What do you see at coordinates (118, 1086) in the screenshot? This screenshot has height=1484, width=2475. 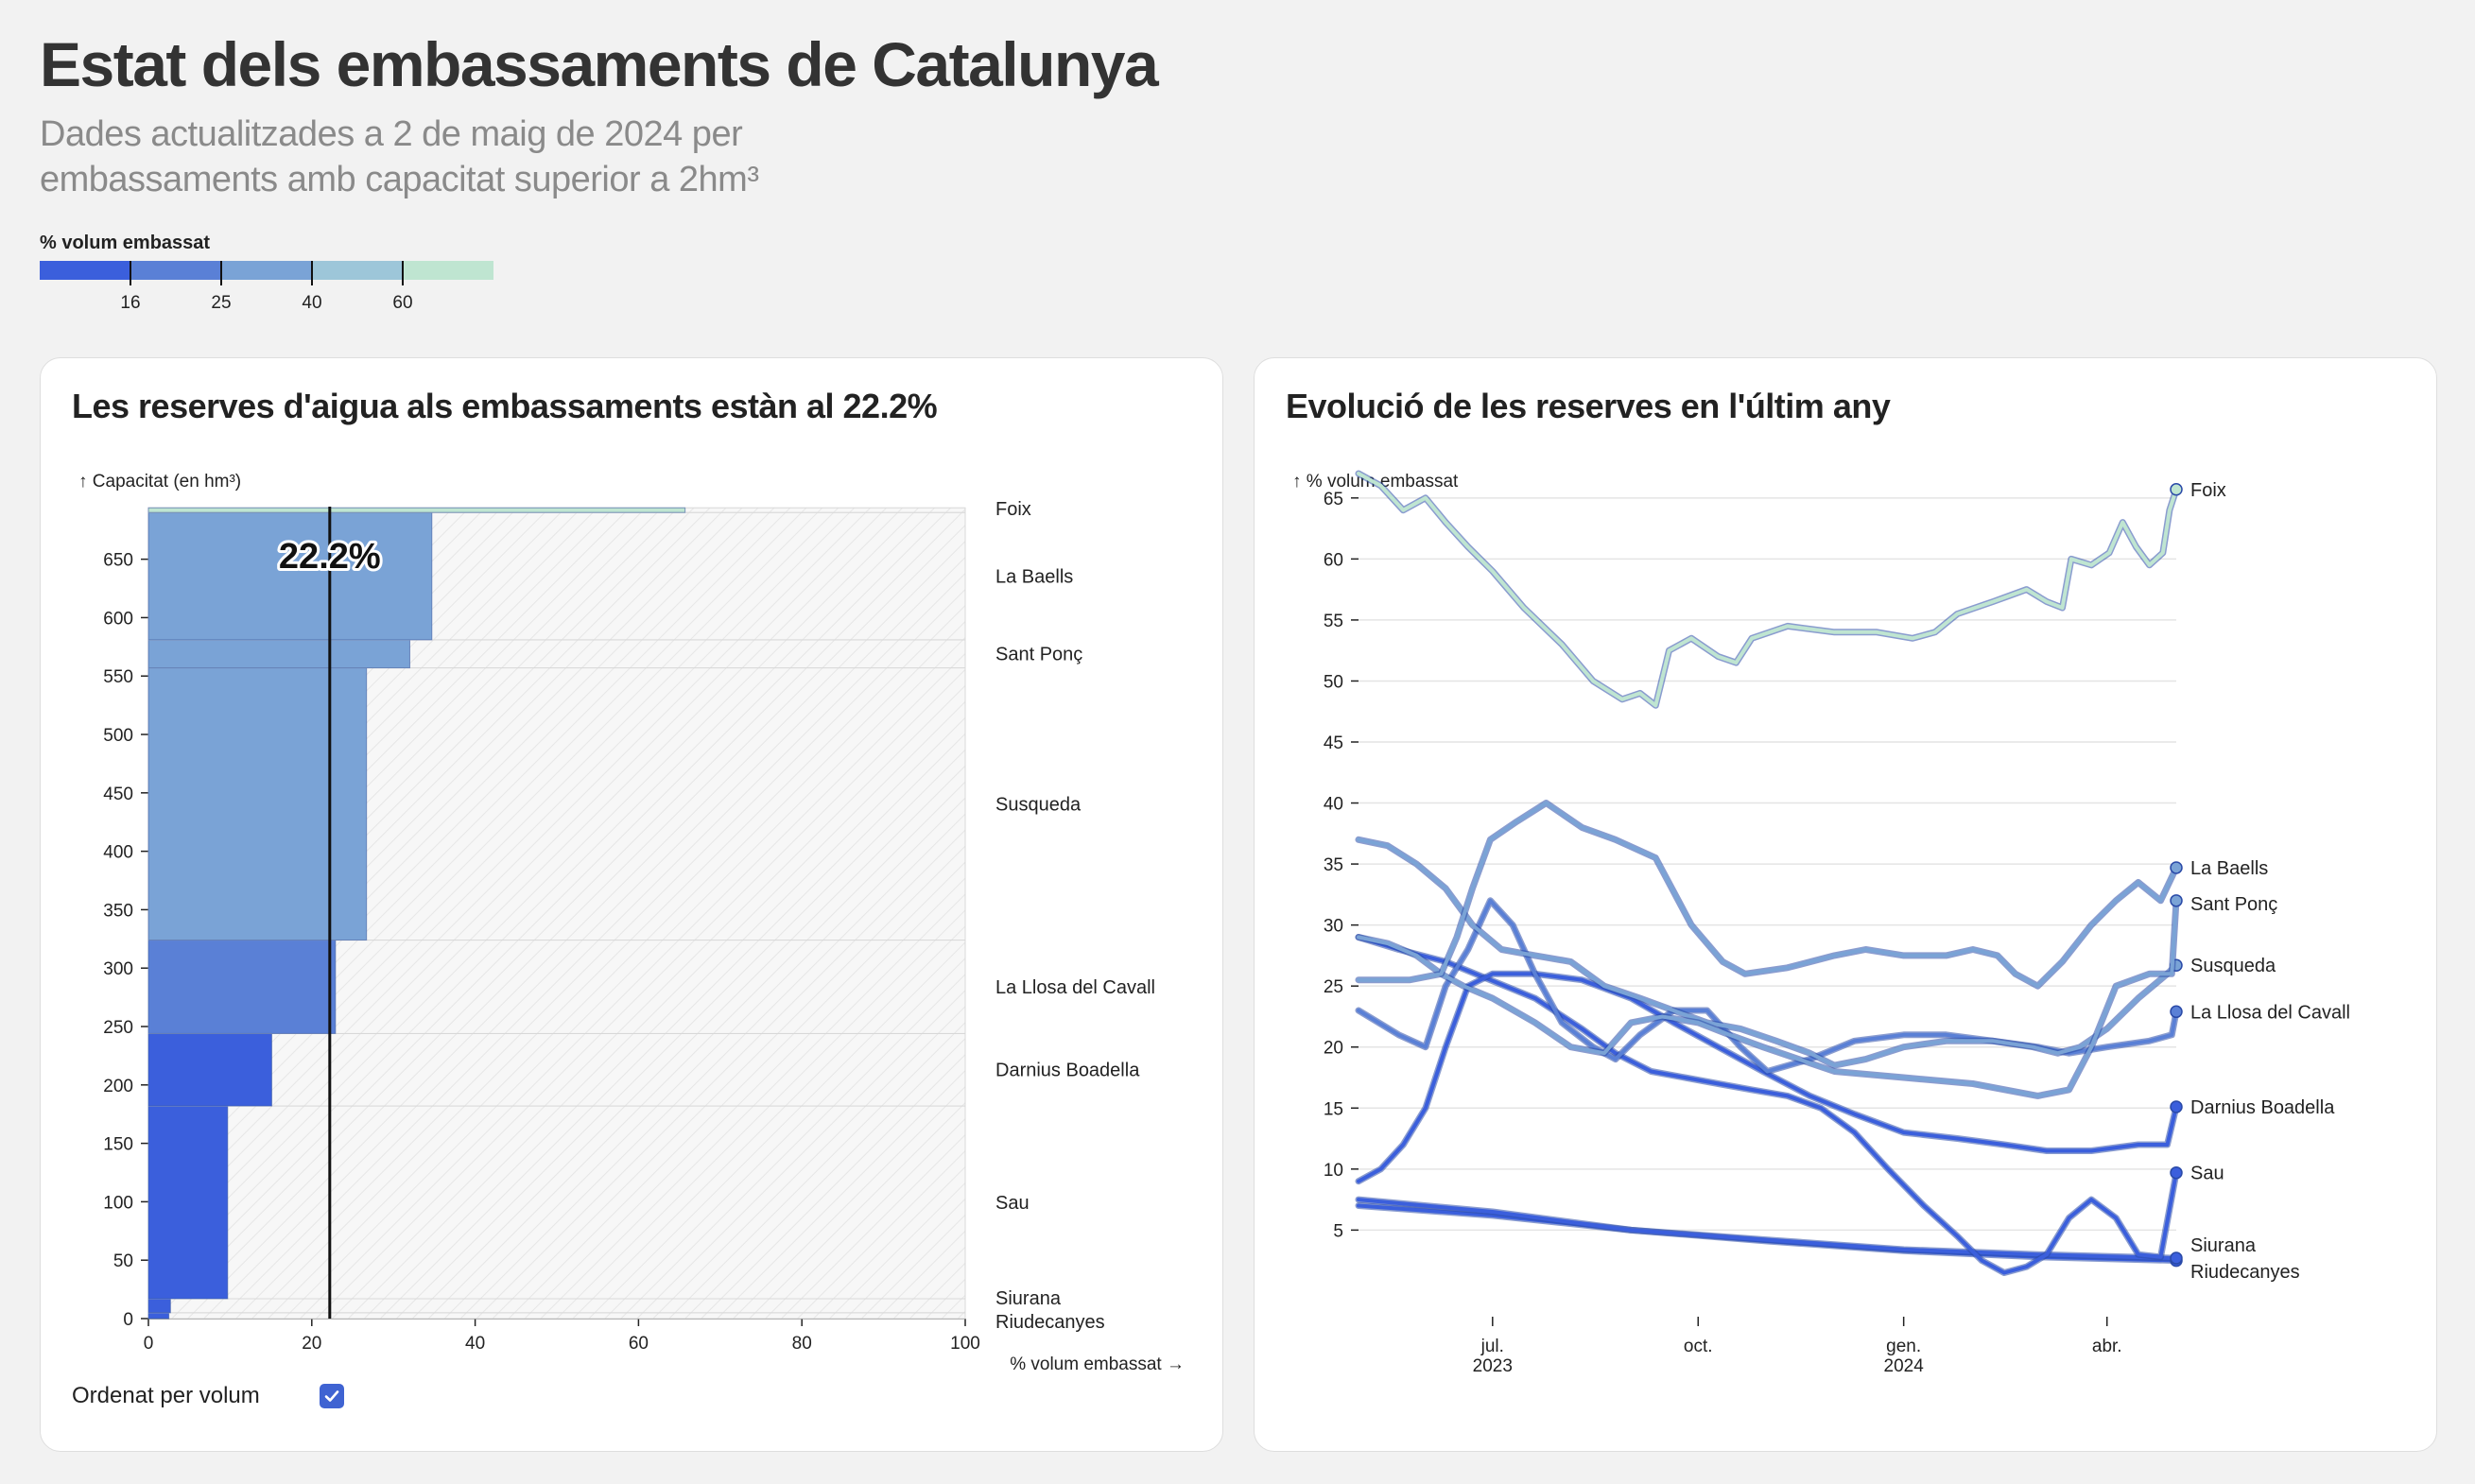 I see `y-tick-label: 200` at bounding box center [118, 1086].